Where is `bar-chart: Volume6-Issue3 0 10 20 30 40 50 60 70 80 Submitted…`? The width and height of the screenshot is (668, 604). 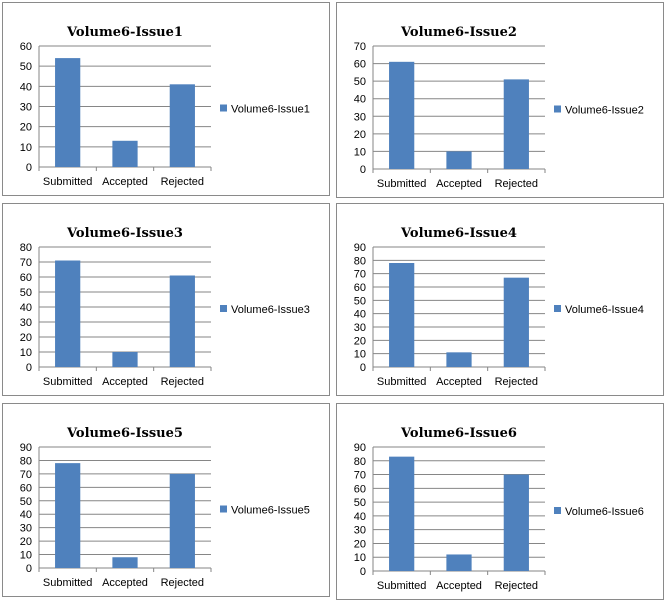 bar-chart: Volume6-Issue3 0 10 20 30 40 50 60 70 80 Submitted… is located at coordinates (165, 307).